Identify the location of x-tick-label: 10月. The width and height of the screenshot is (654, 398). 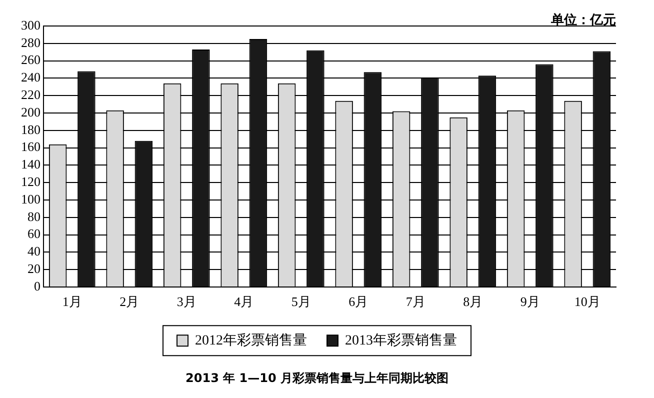
(587, 302).